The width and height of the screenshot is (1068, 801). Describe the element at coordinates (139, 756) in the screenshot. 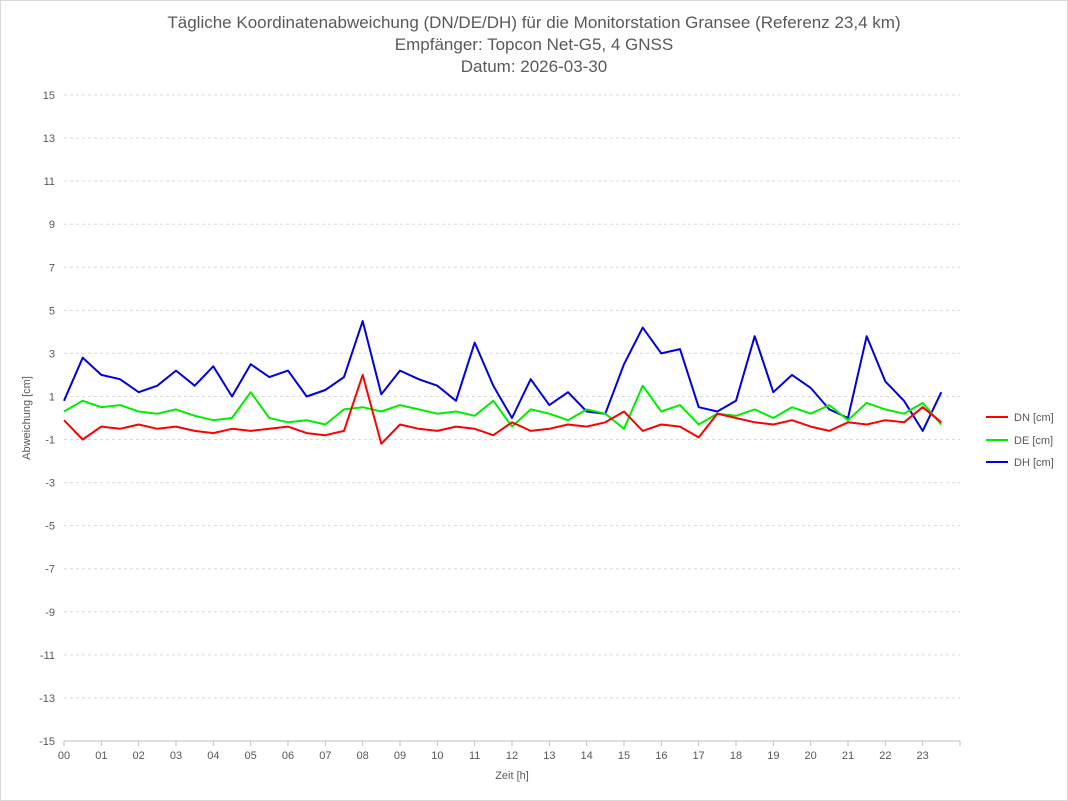

I see `x-tick-label: 02` at that location.